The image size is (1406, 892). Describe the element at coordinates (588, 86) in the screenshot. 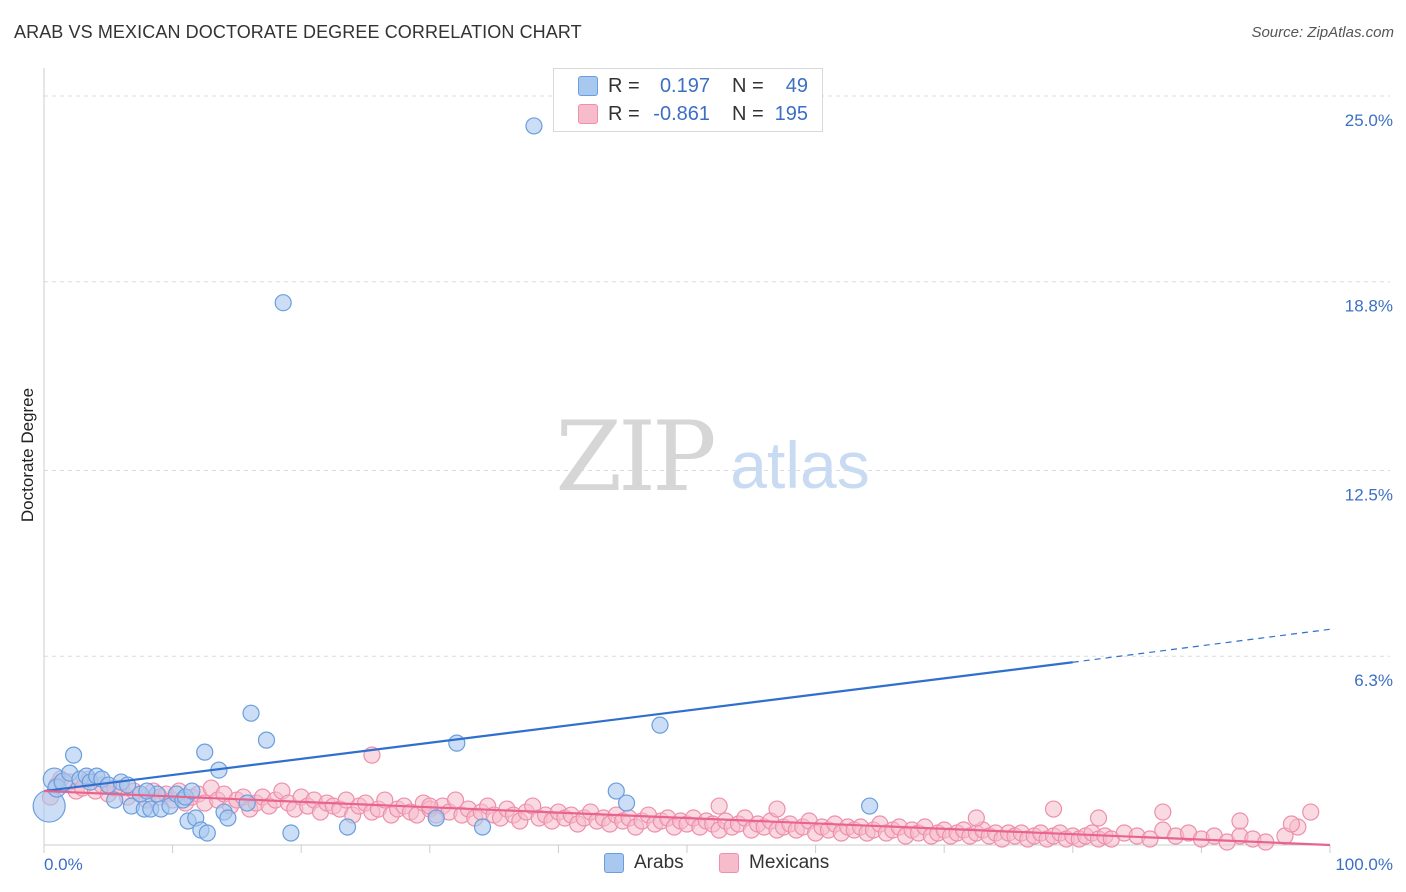

I see `arabs-swatch` at that location.